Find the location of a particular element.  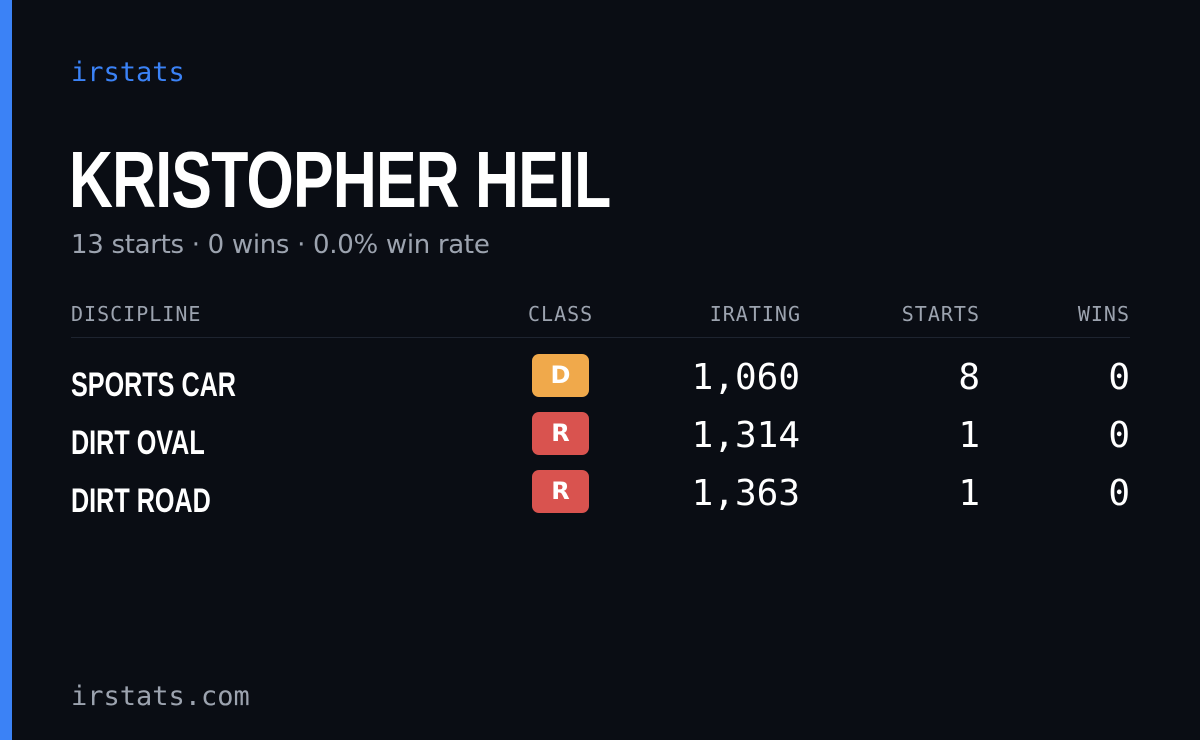

header-irating: IRATING is located at coordinates (755, 314).